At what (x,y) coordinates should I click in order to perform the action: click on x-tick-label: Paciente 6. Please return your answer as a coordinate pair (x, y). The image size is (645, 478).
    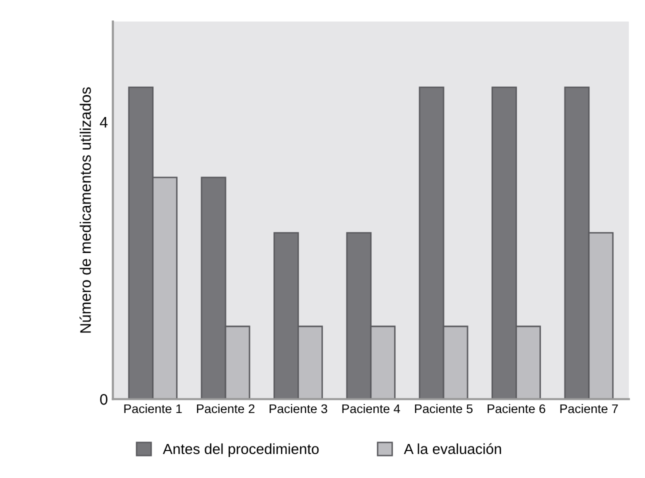
    Looking at the image, I should click on (517, 409).